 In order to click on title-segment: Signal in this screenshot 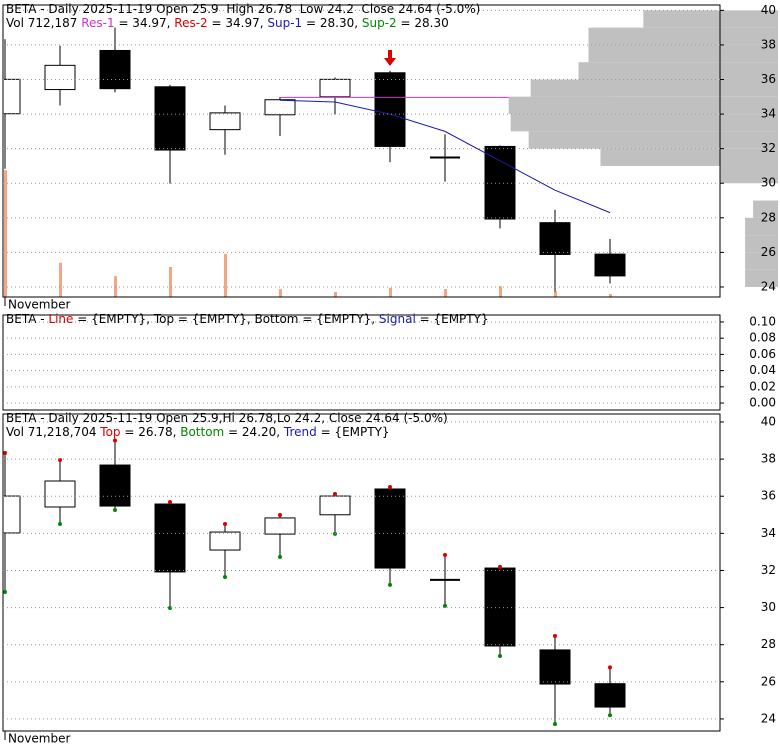, I will do `click(397, 319)`.